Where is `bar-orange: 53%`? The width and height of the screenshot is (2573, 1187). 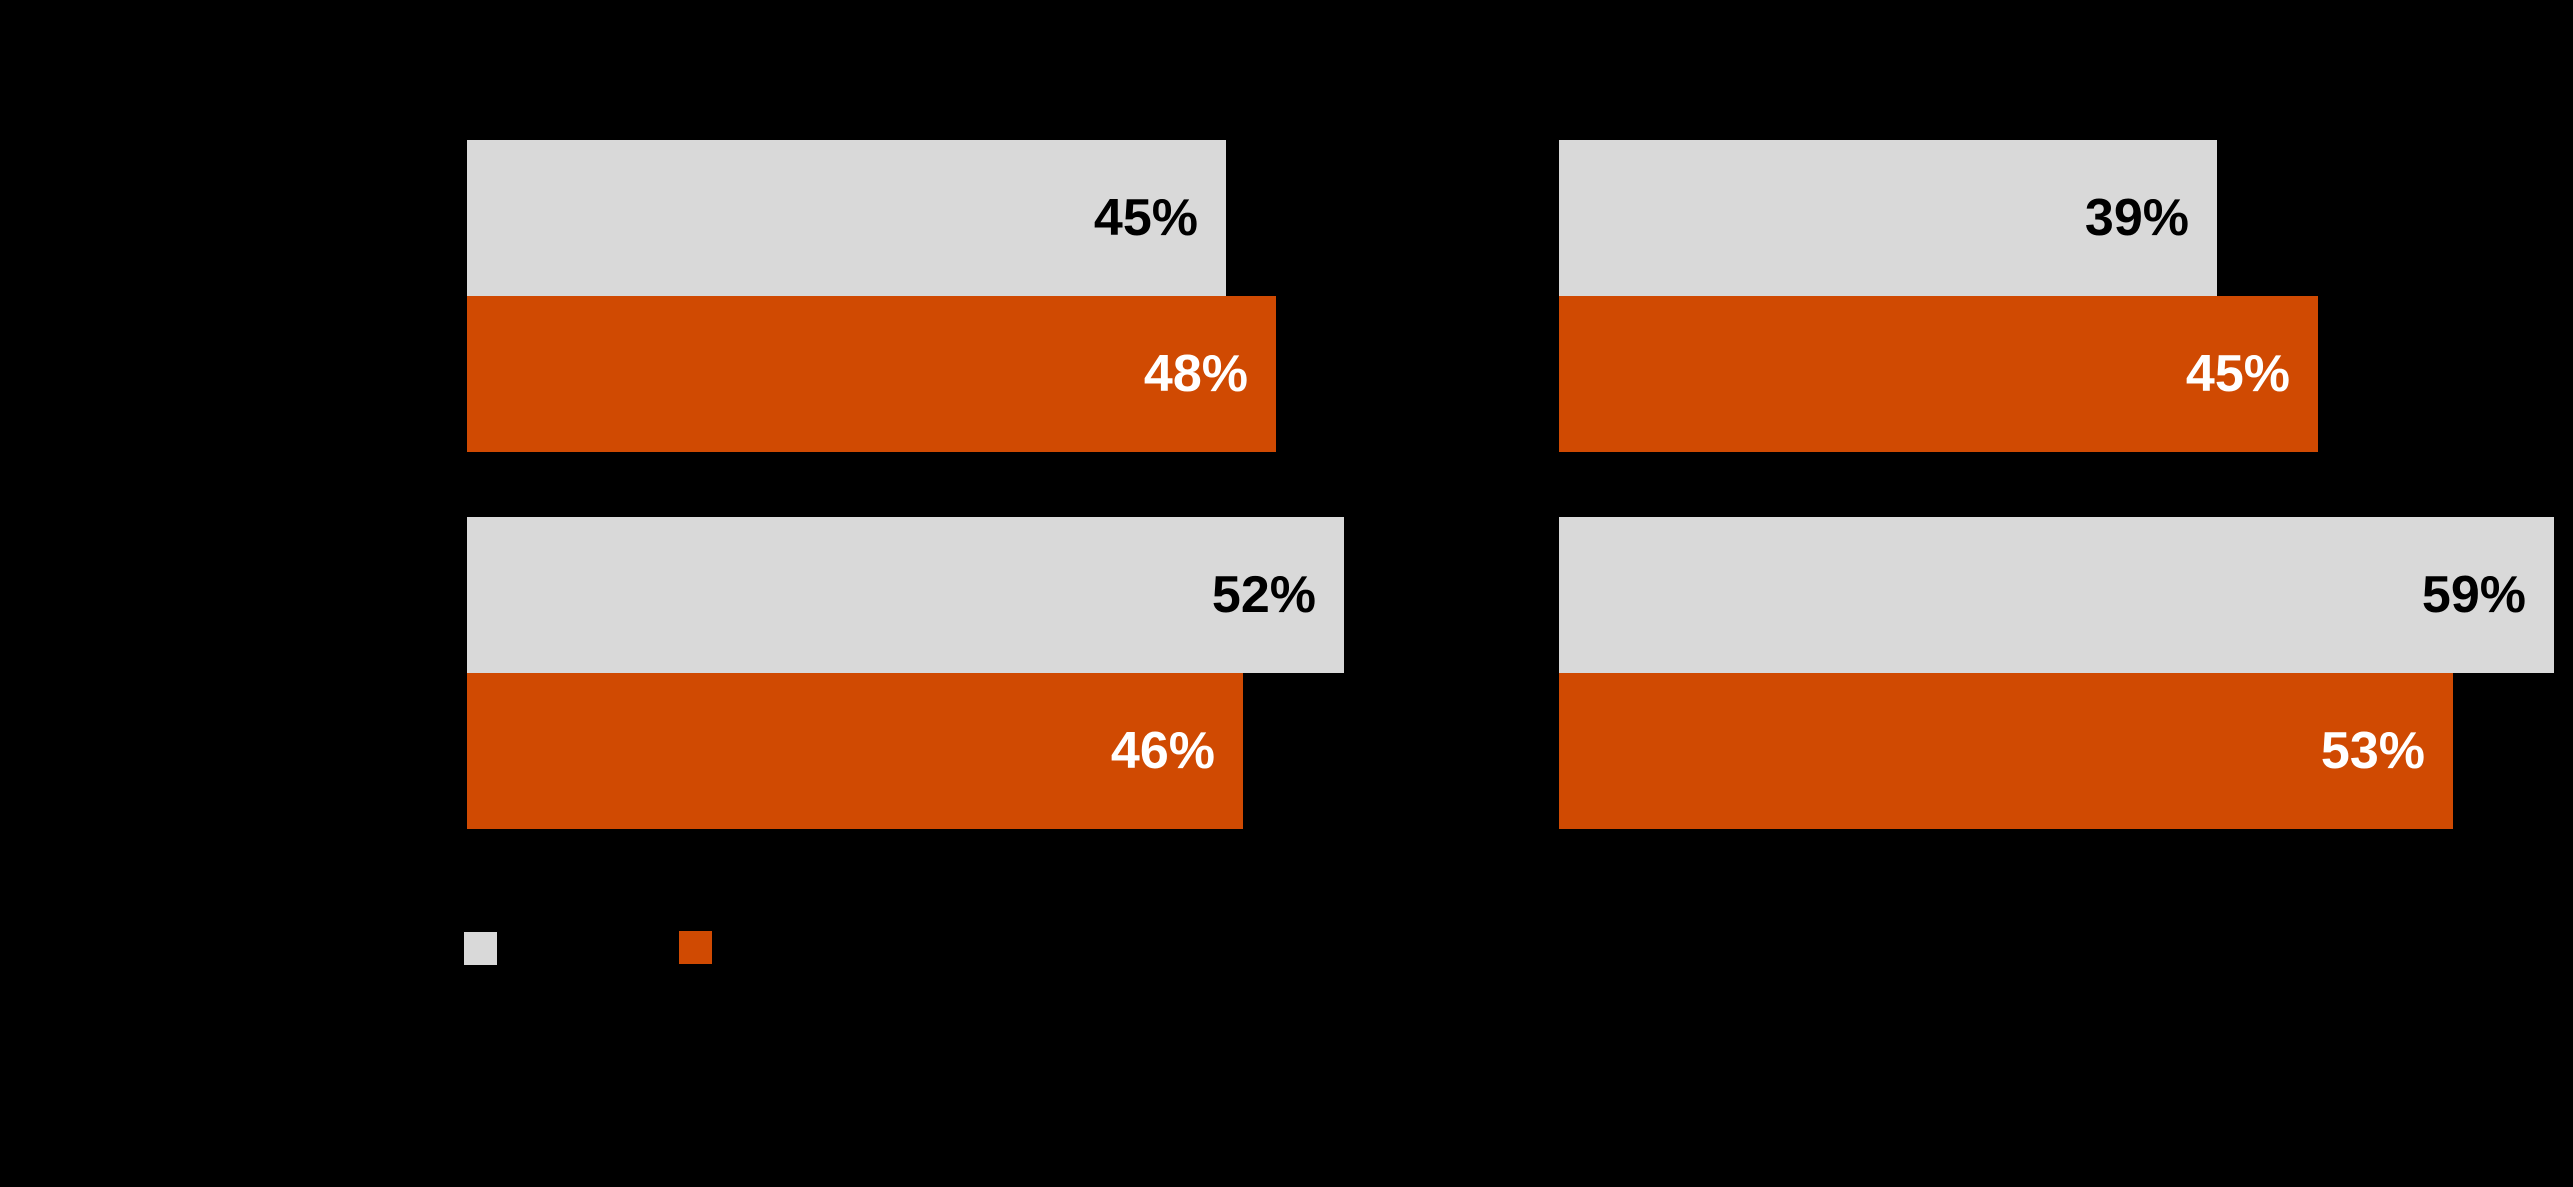
bar-orange: 53% is located at coordinates (2006, 751).